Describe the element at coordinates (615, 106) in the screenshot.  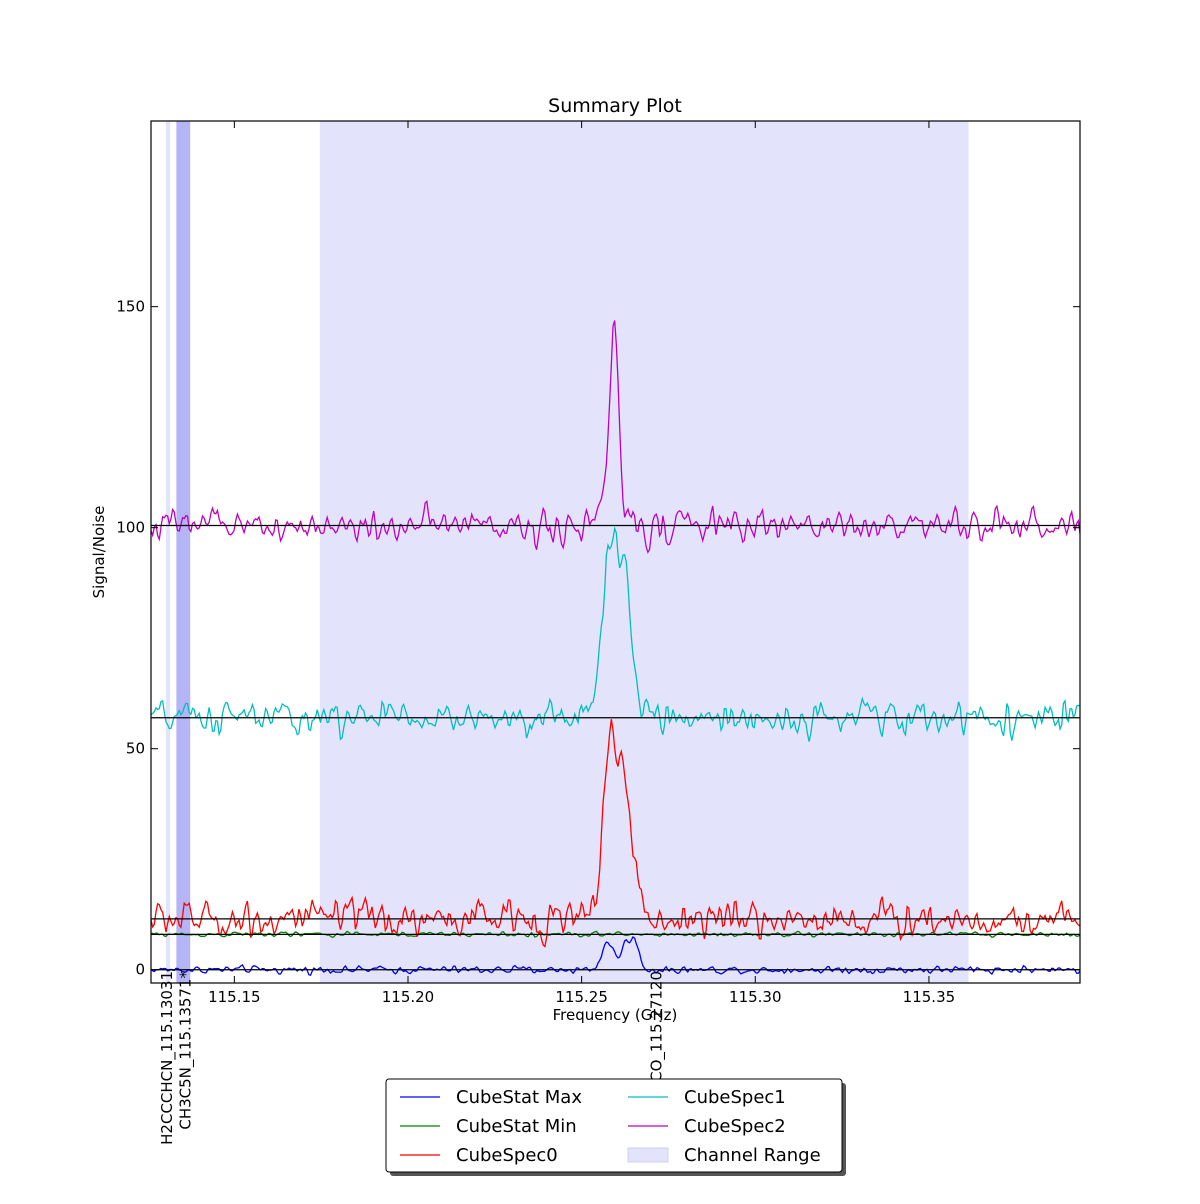
I see `chart-title: Summary Plot` at that location.